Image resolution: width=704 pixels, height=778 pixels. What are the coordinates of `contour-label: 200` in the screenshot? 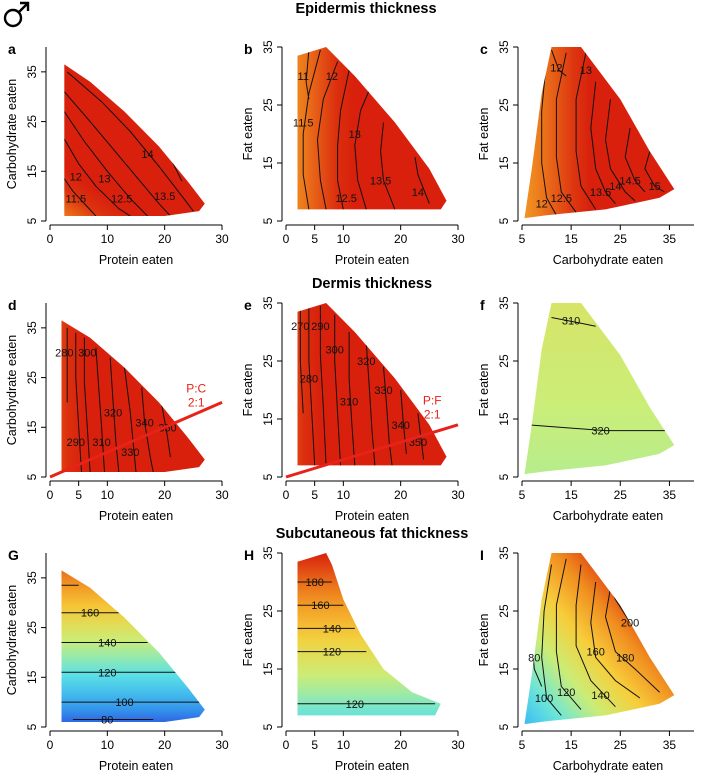 It's located at (630, 624).